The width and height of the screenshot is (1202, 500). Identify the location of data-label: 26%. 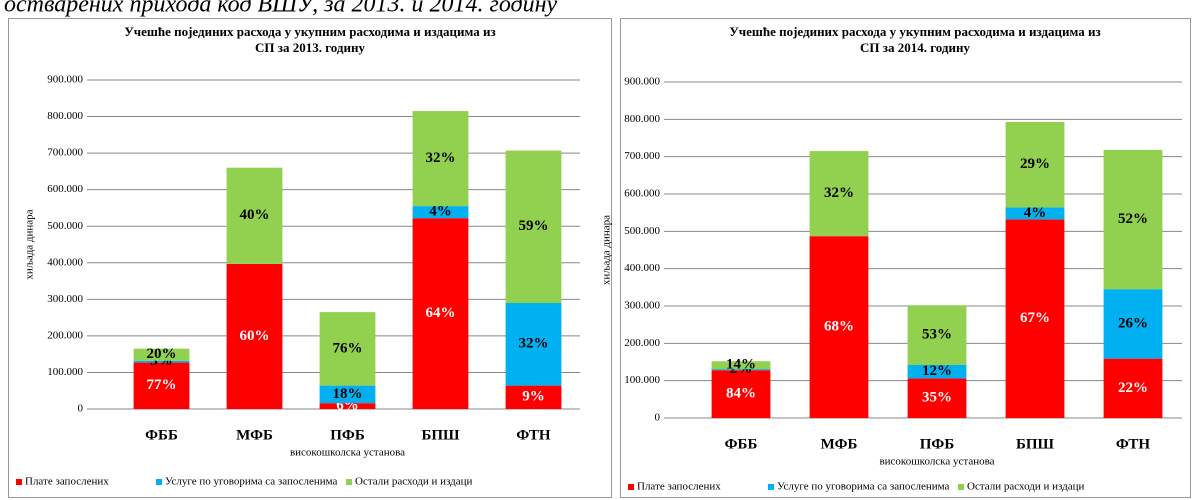
(1133, 323).